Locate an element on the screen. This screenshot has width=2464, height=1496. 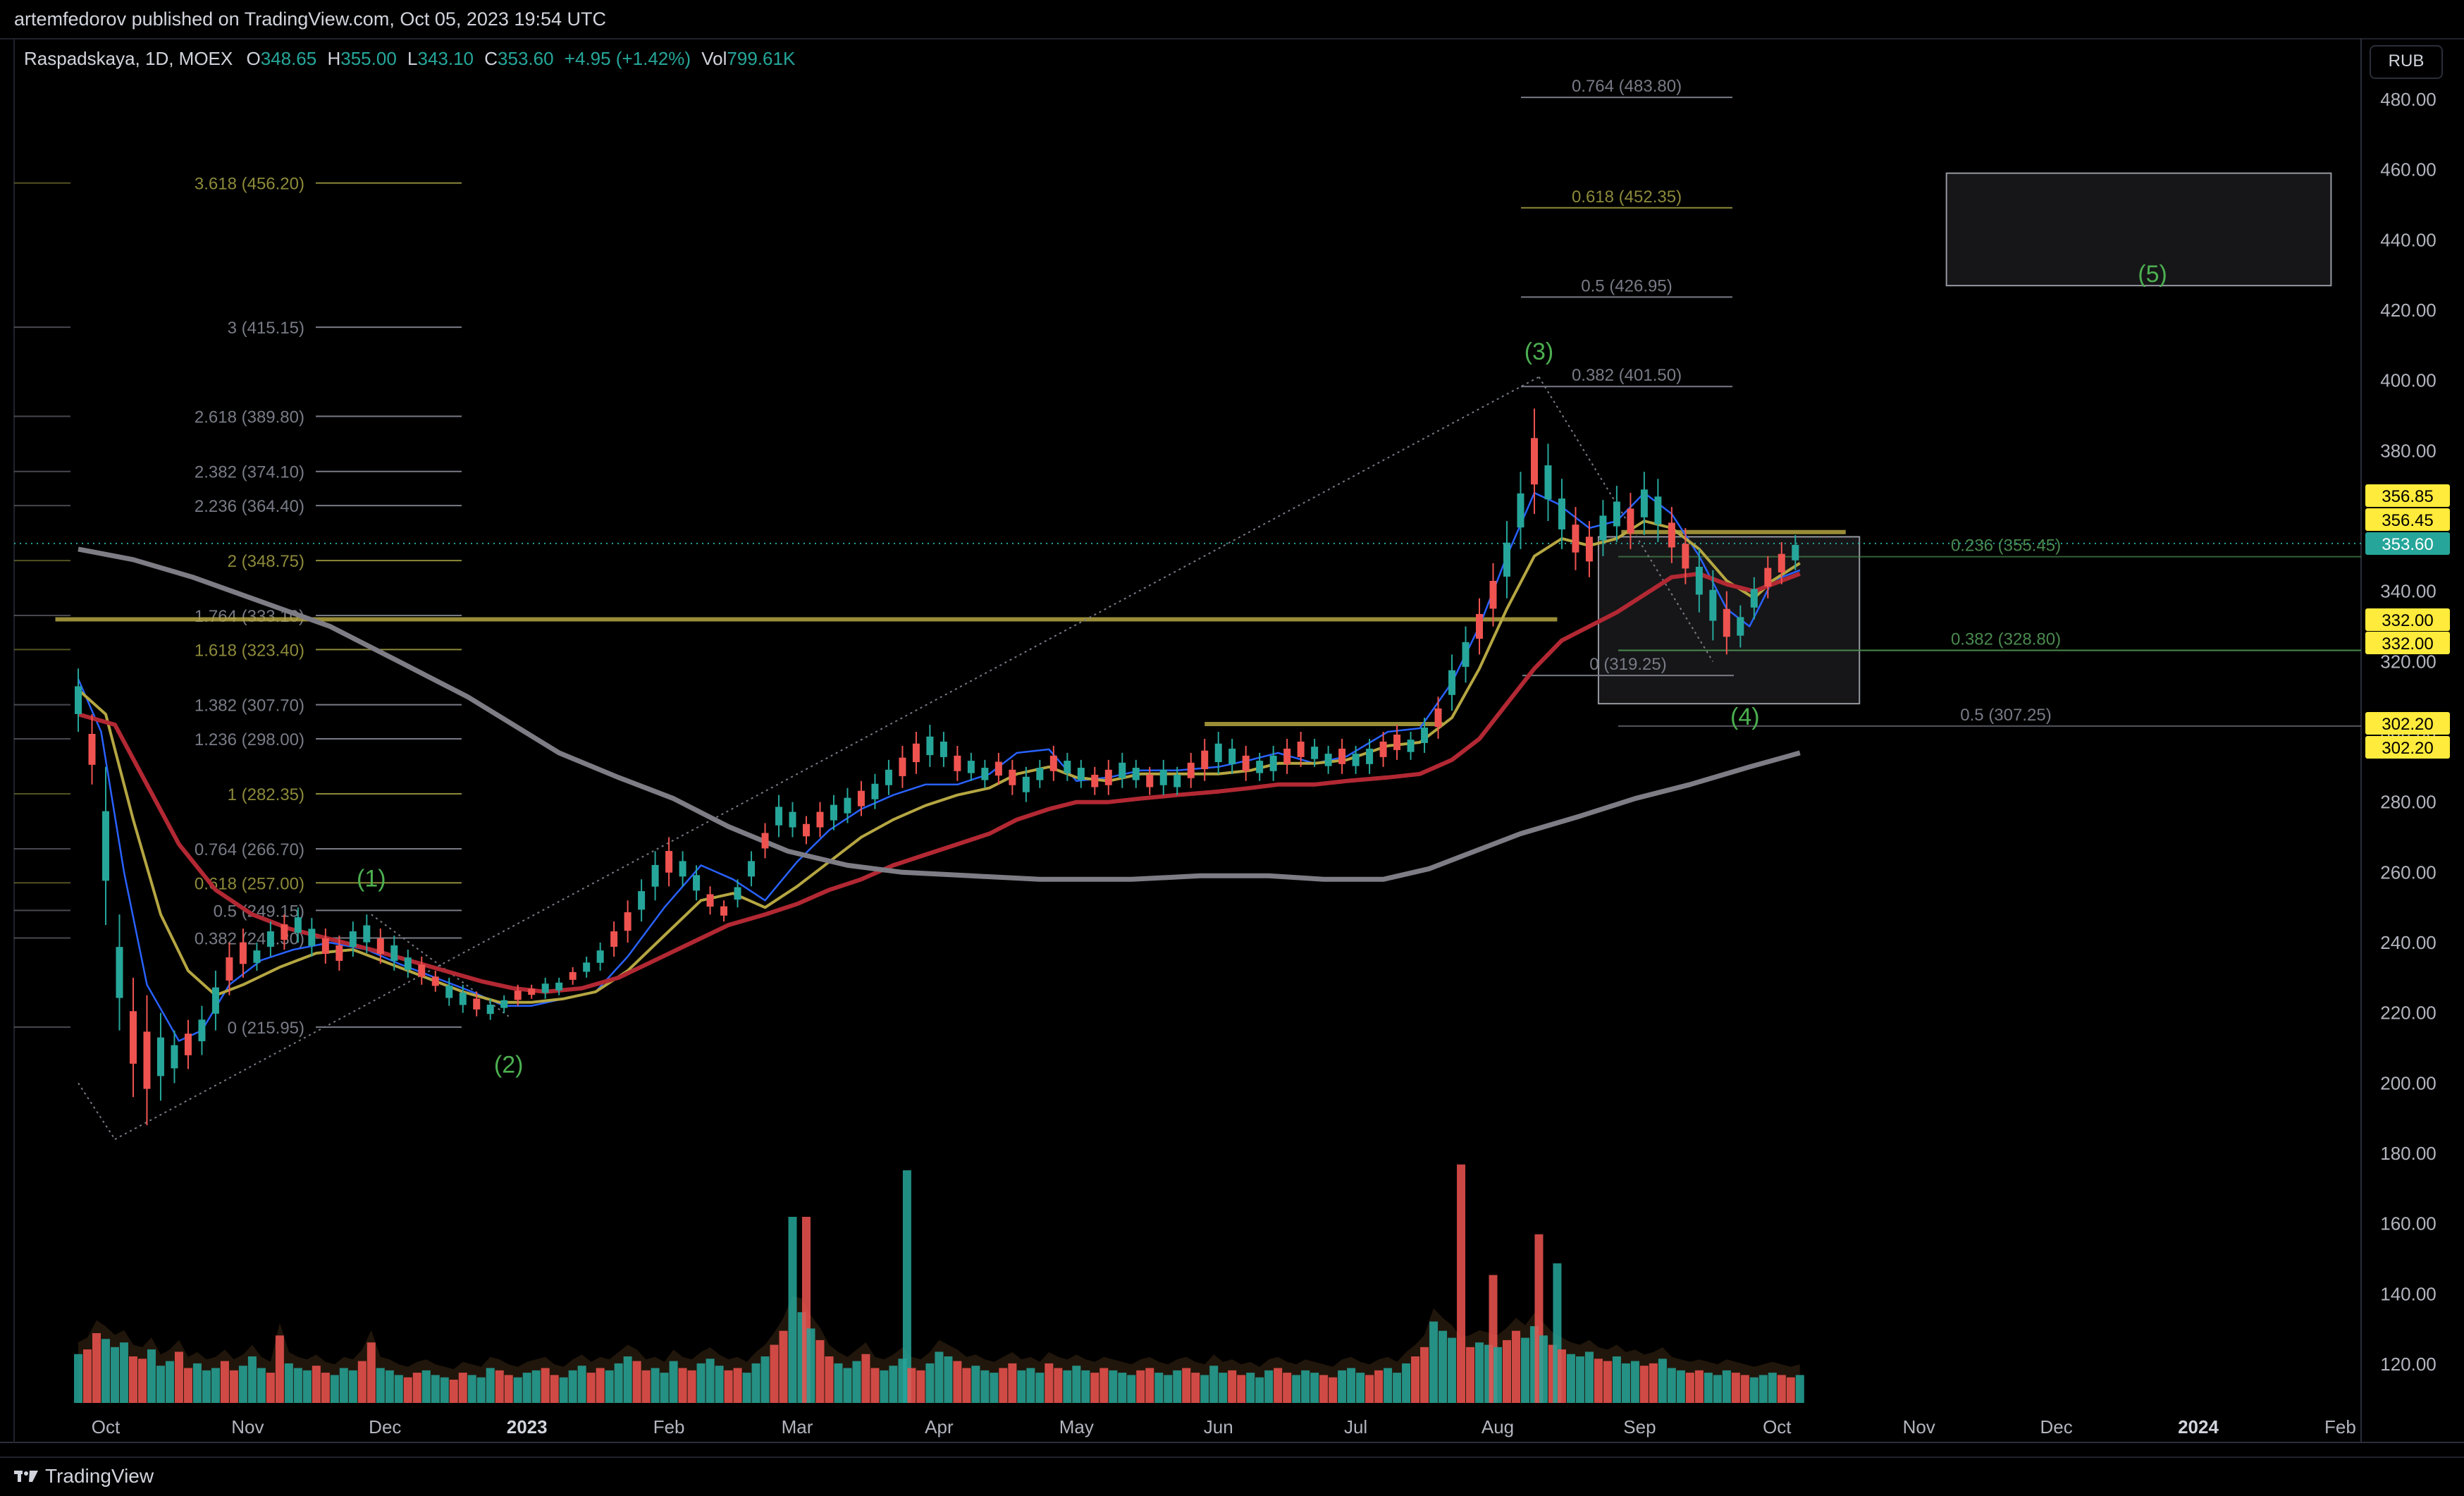
y-tick-label: 280.00 is located at coordinates (2408, 803).